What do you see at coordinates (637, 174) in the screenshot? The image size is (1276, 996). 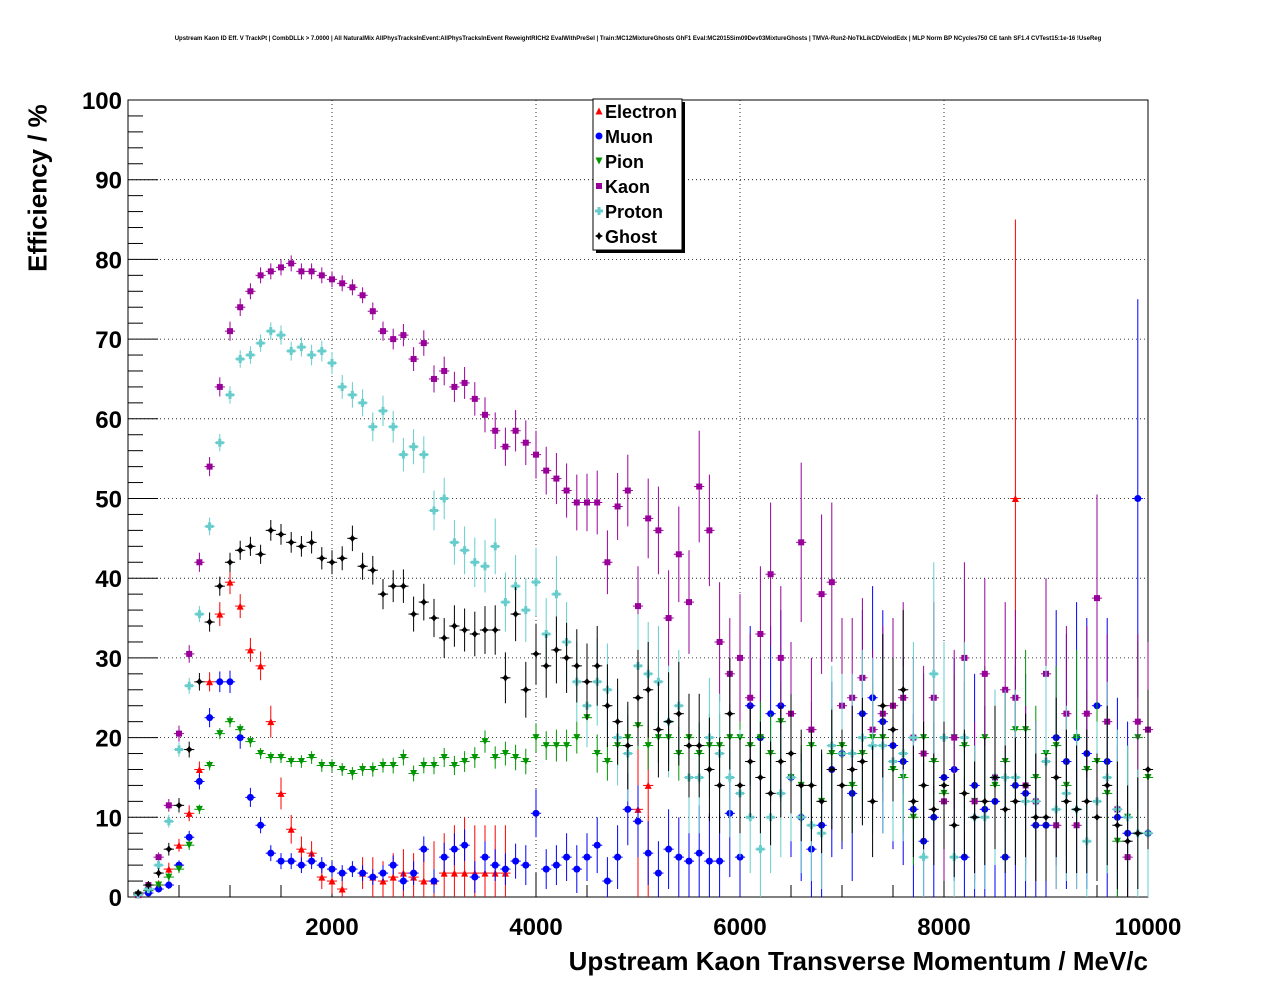 I see `legend-box` at bounding box center [637, 174].